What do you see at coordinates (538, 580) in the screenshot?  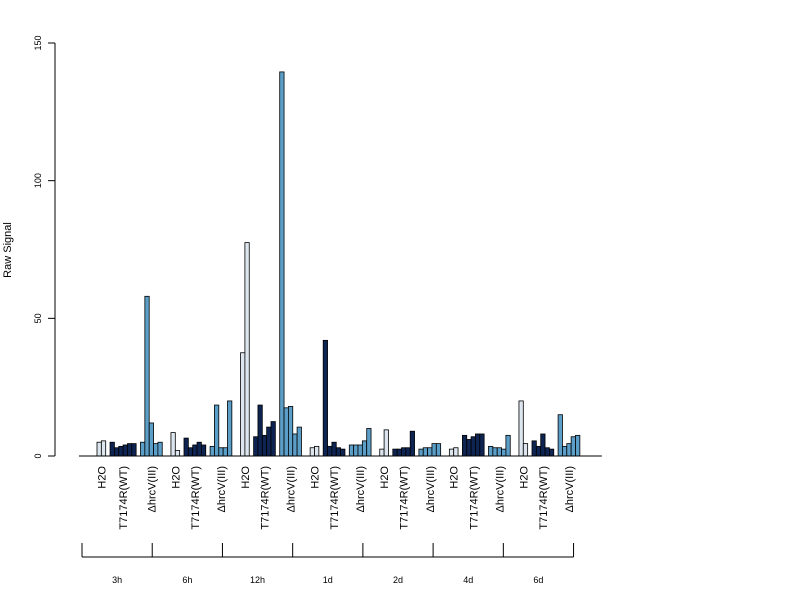 I see `time-point-label: 6d` at bounding box center [538, 580].